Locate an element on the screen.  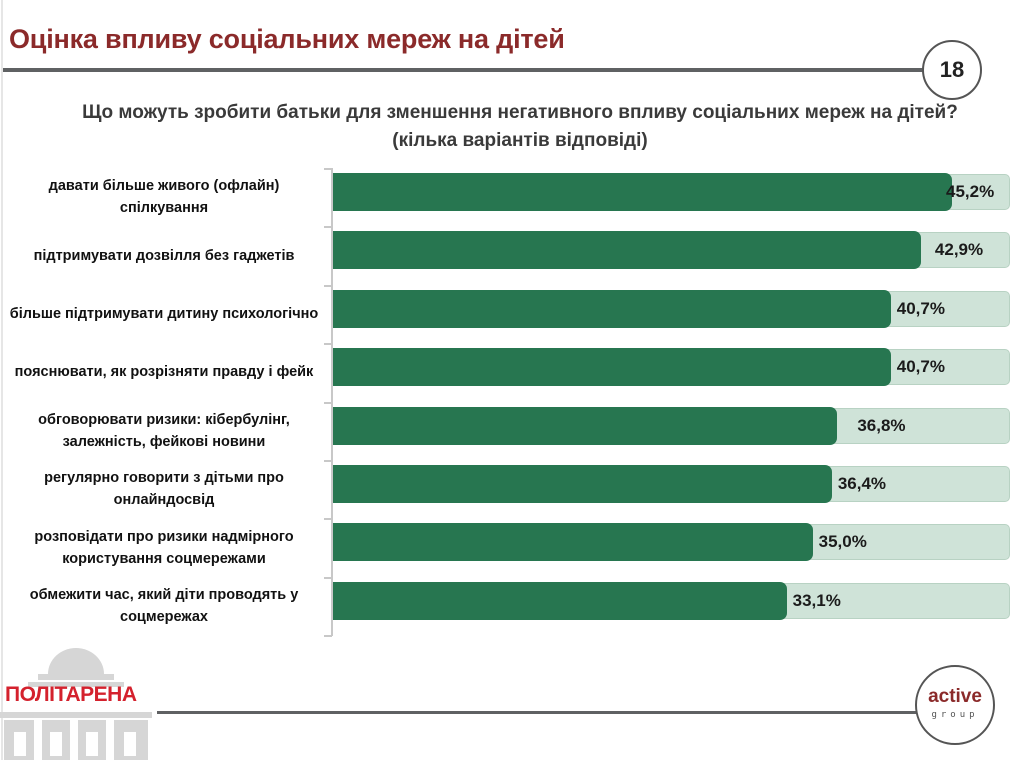
category-axis is located at coordinates (332, 402).